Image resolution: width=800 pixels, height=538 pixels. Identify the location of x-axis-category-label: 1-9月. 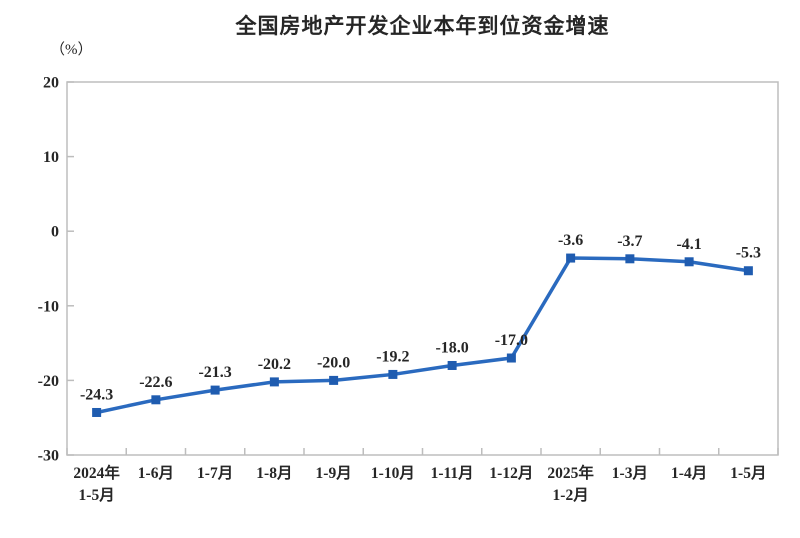
(334, 473).